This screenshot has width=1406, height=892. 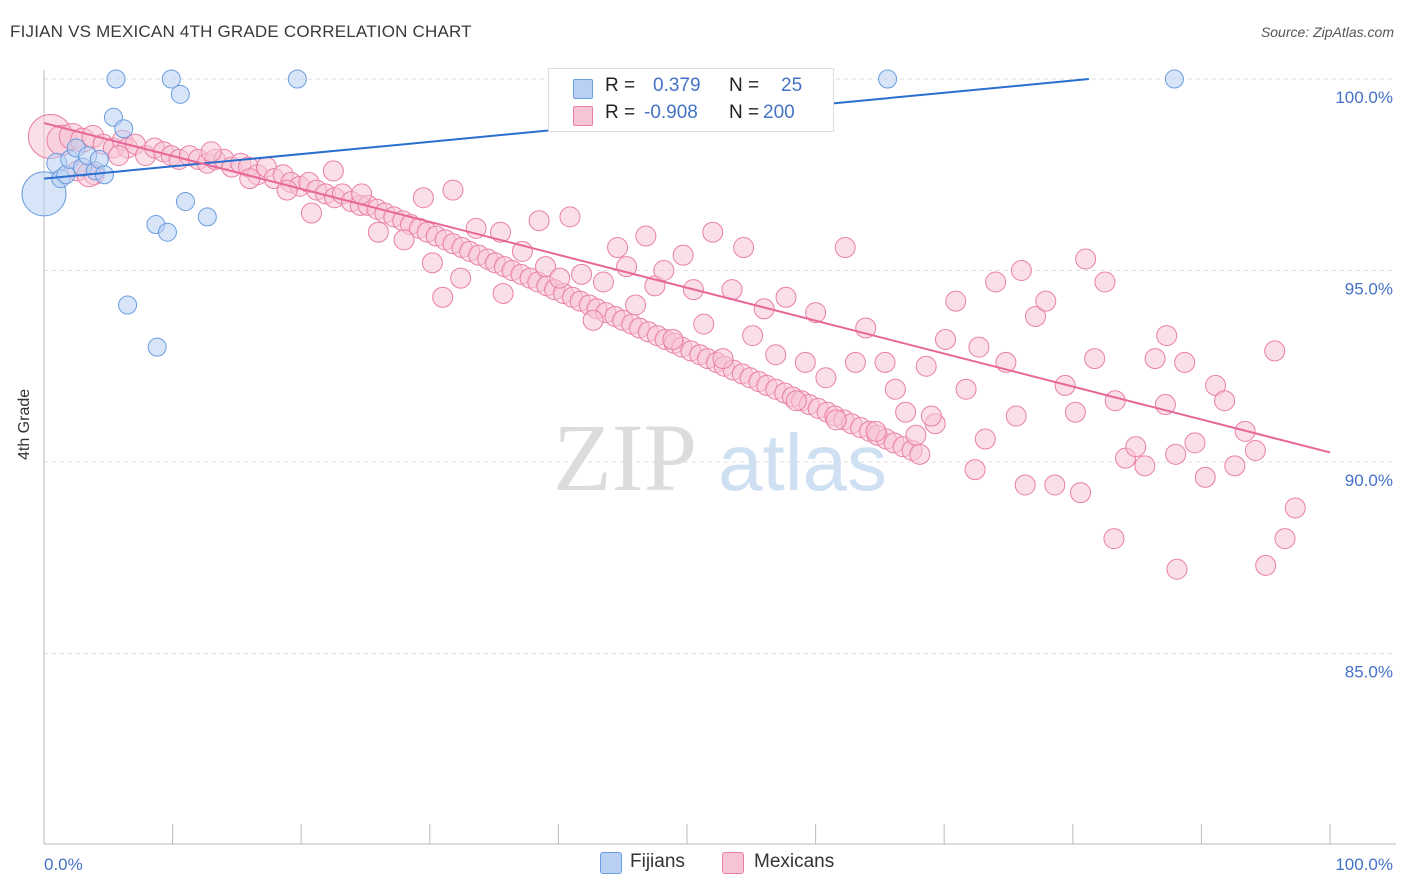 What do you see at coordinates (1369, 289) in the screenshot?
I see `y-tick-label: 95.0%` at bounding box center [1369, 289].